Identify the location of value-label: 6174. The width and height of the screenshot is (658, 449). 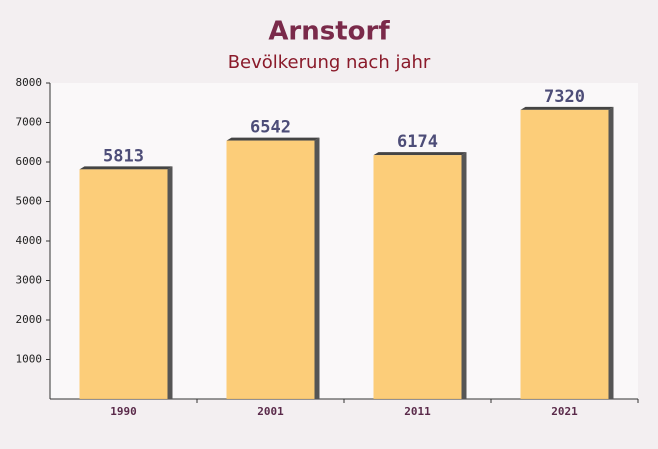
(417, 142).